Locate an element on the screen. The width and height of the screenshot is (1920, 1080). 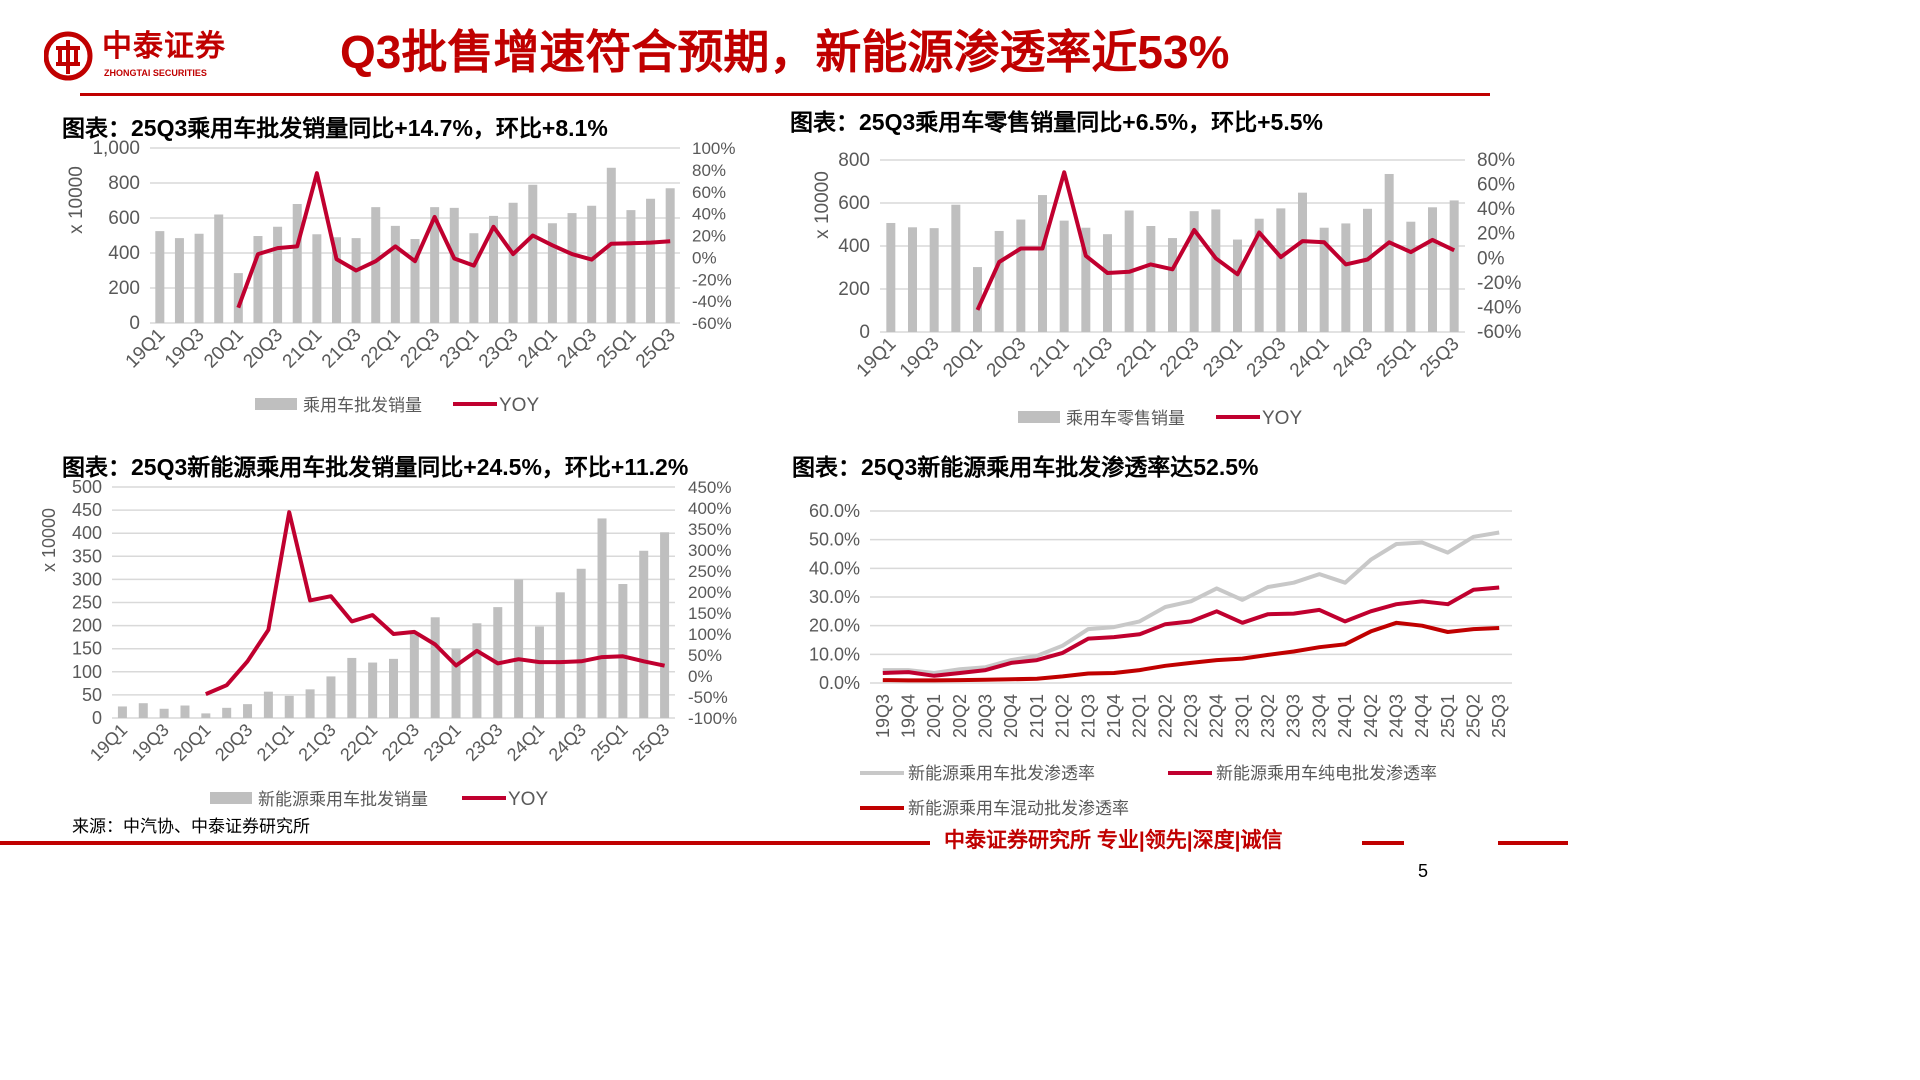
x-tick-label: 19Q4 is located at coordinates (909, 716).